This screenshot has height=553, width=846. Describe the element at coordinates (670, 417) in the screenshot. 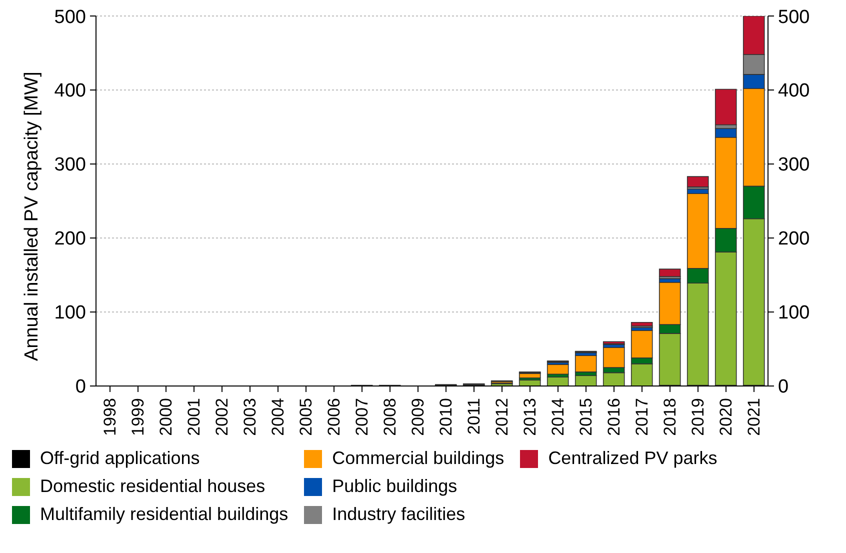

I see `x-tick-label: 2018` at that location.